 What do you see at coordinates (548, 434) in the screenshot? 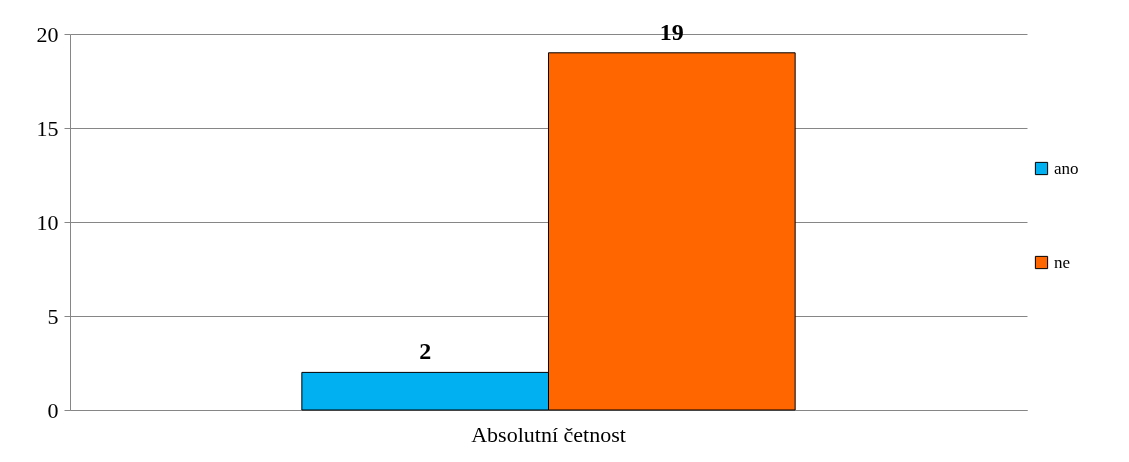
I see `x-tick-label: Absolutní četnost` at bounding box center [548, 434].